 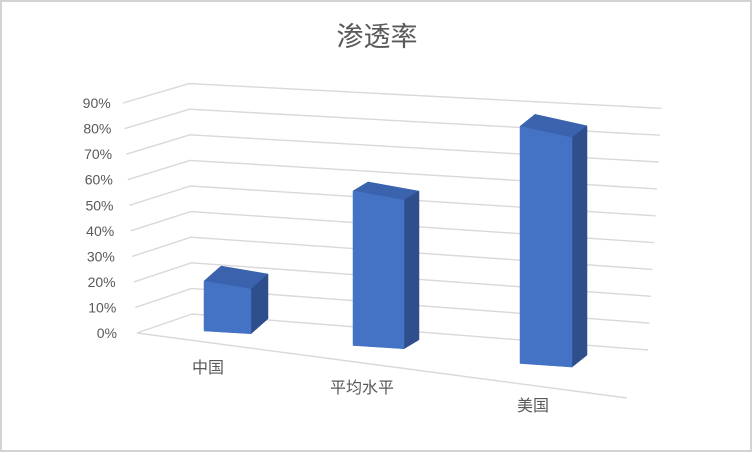 What do you see at coordinates (382, 365) in the screenshot?
I see `floor-front-edge` at bounding box center [382, 365].